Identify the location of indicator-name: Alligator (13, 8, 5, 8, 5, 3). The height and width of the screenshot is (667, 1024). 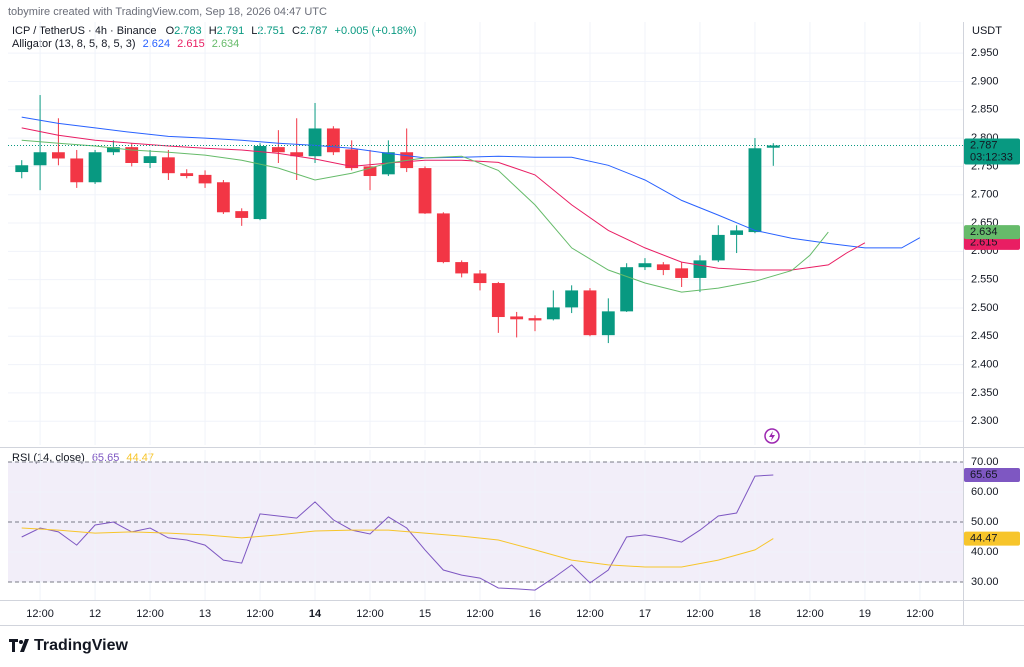
(74, 44).